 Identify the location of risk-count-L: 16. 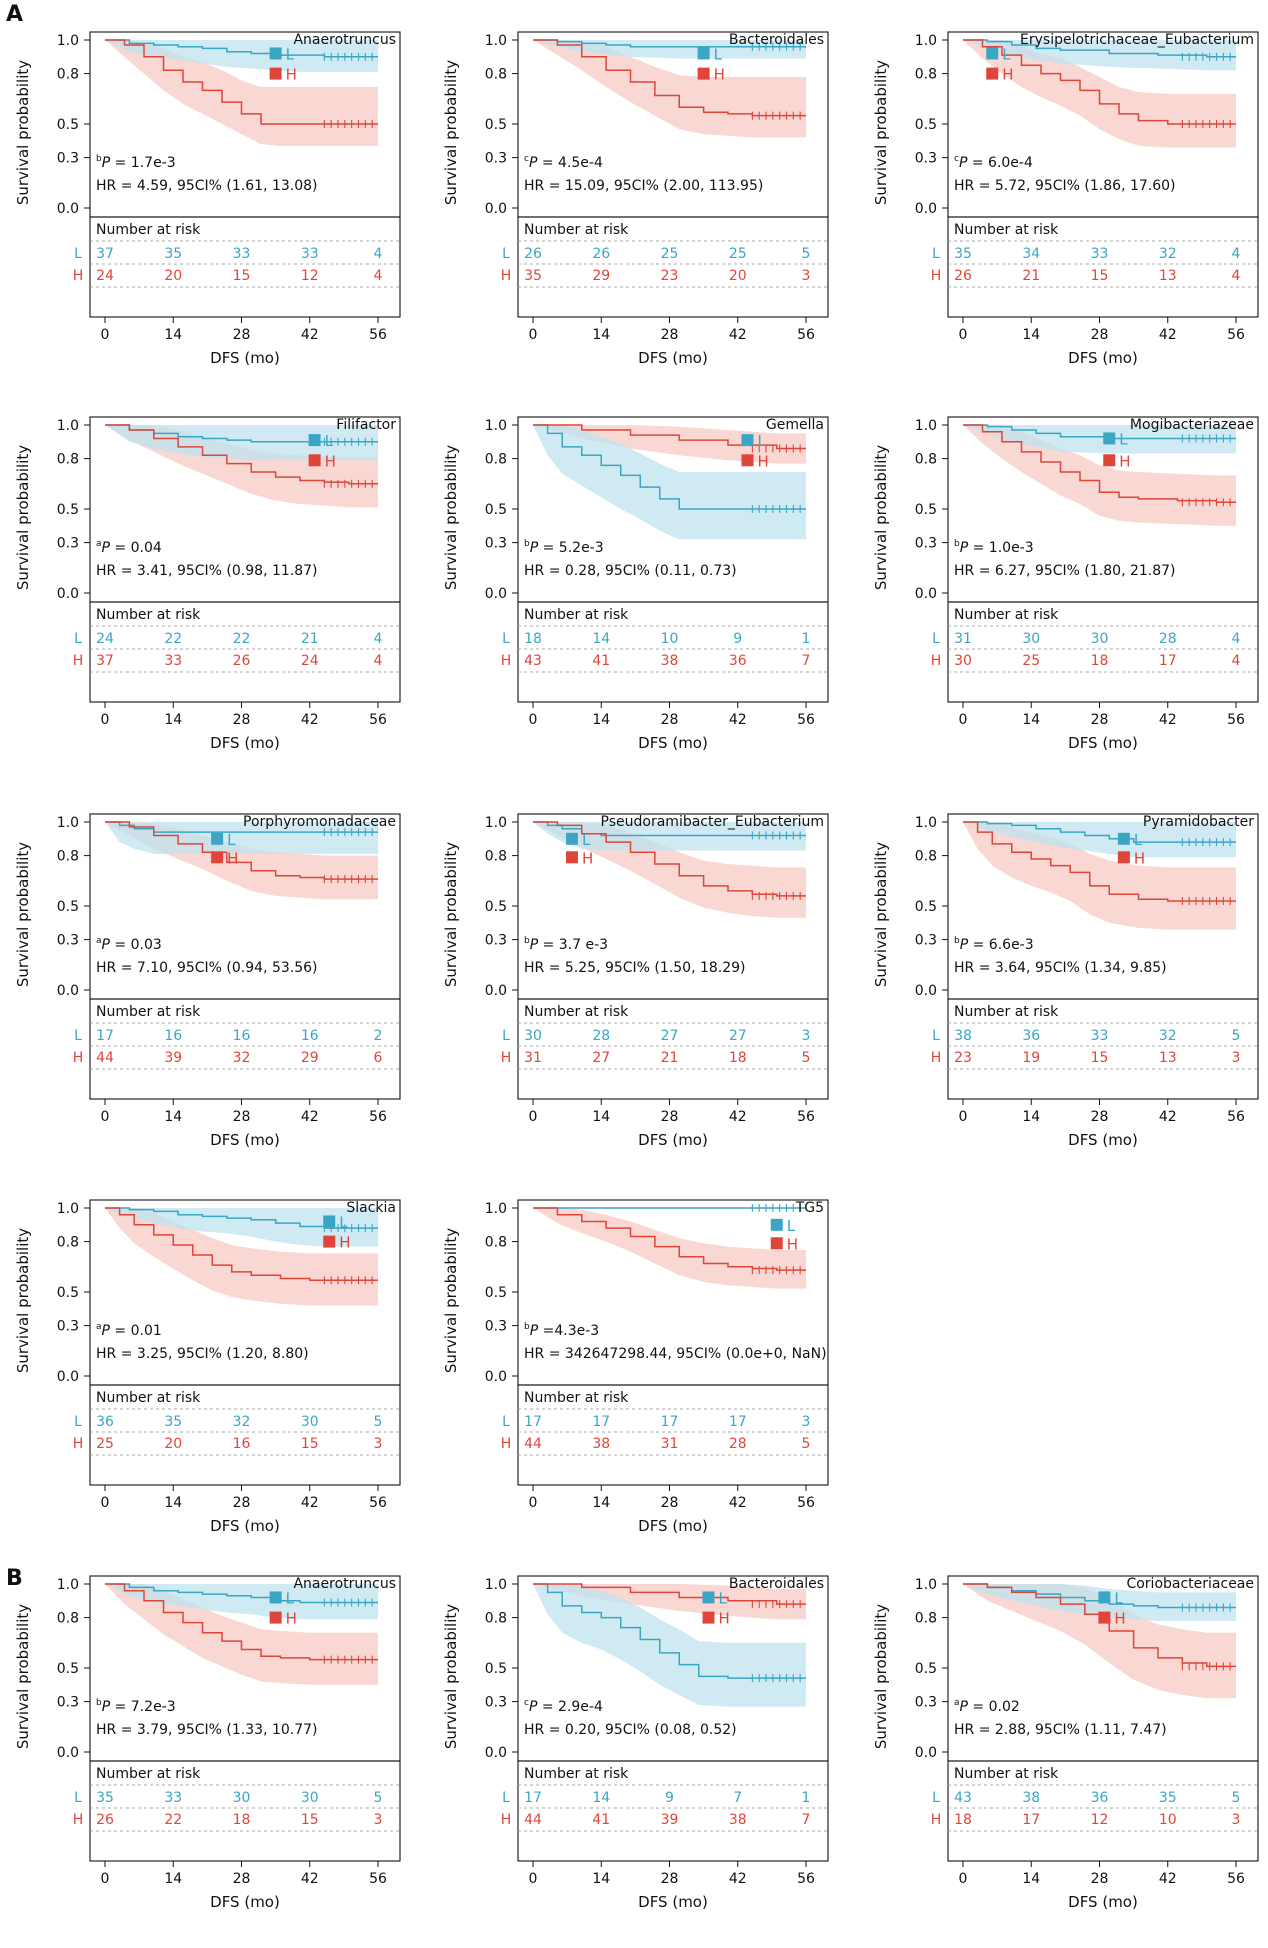
(242, 1036).